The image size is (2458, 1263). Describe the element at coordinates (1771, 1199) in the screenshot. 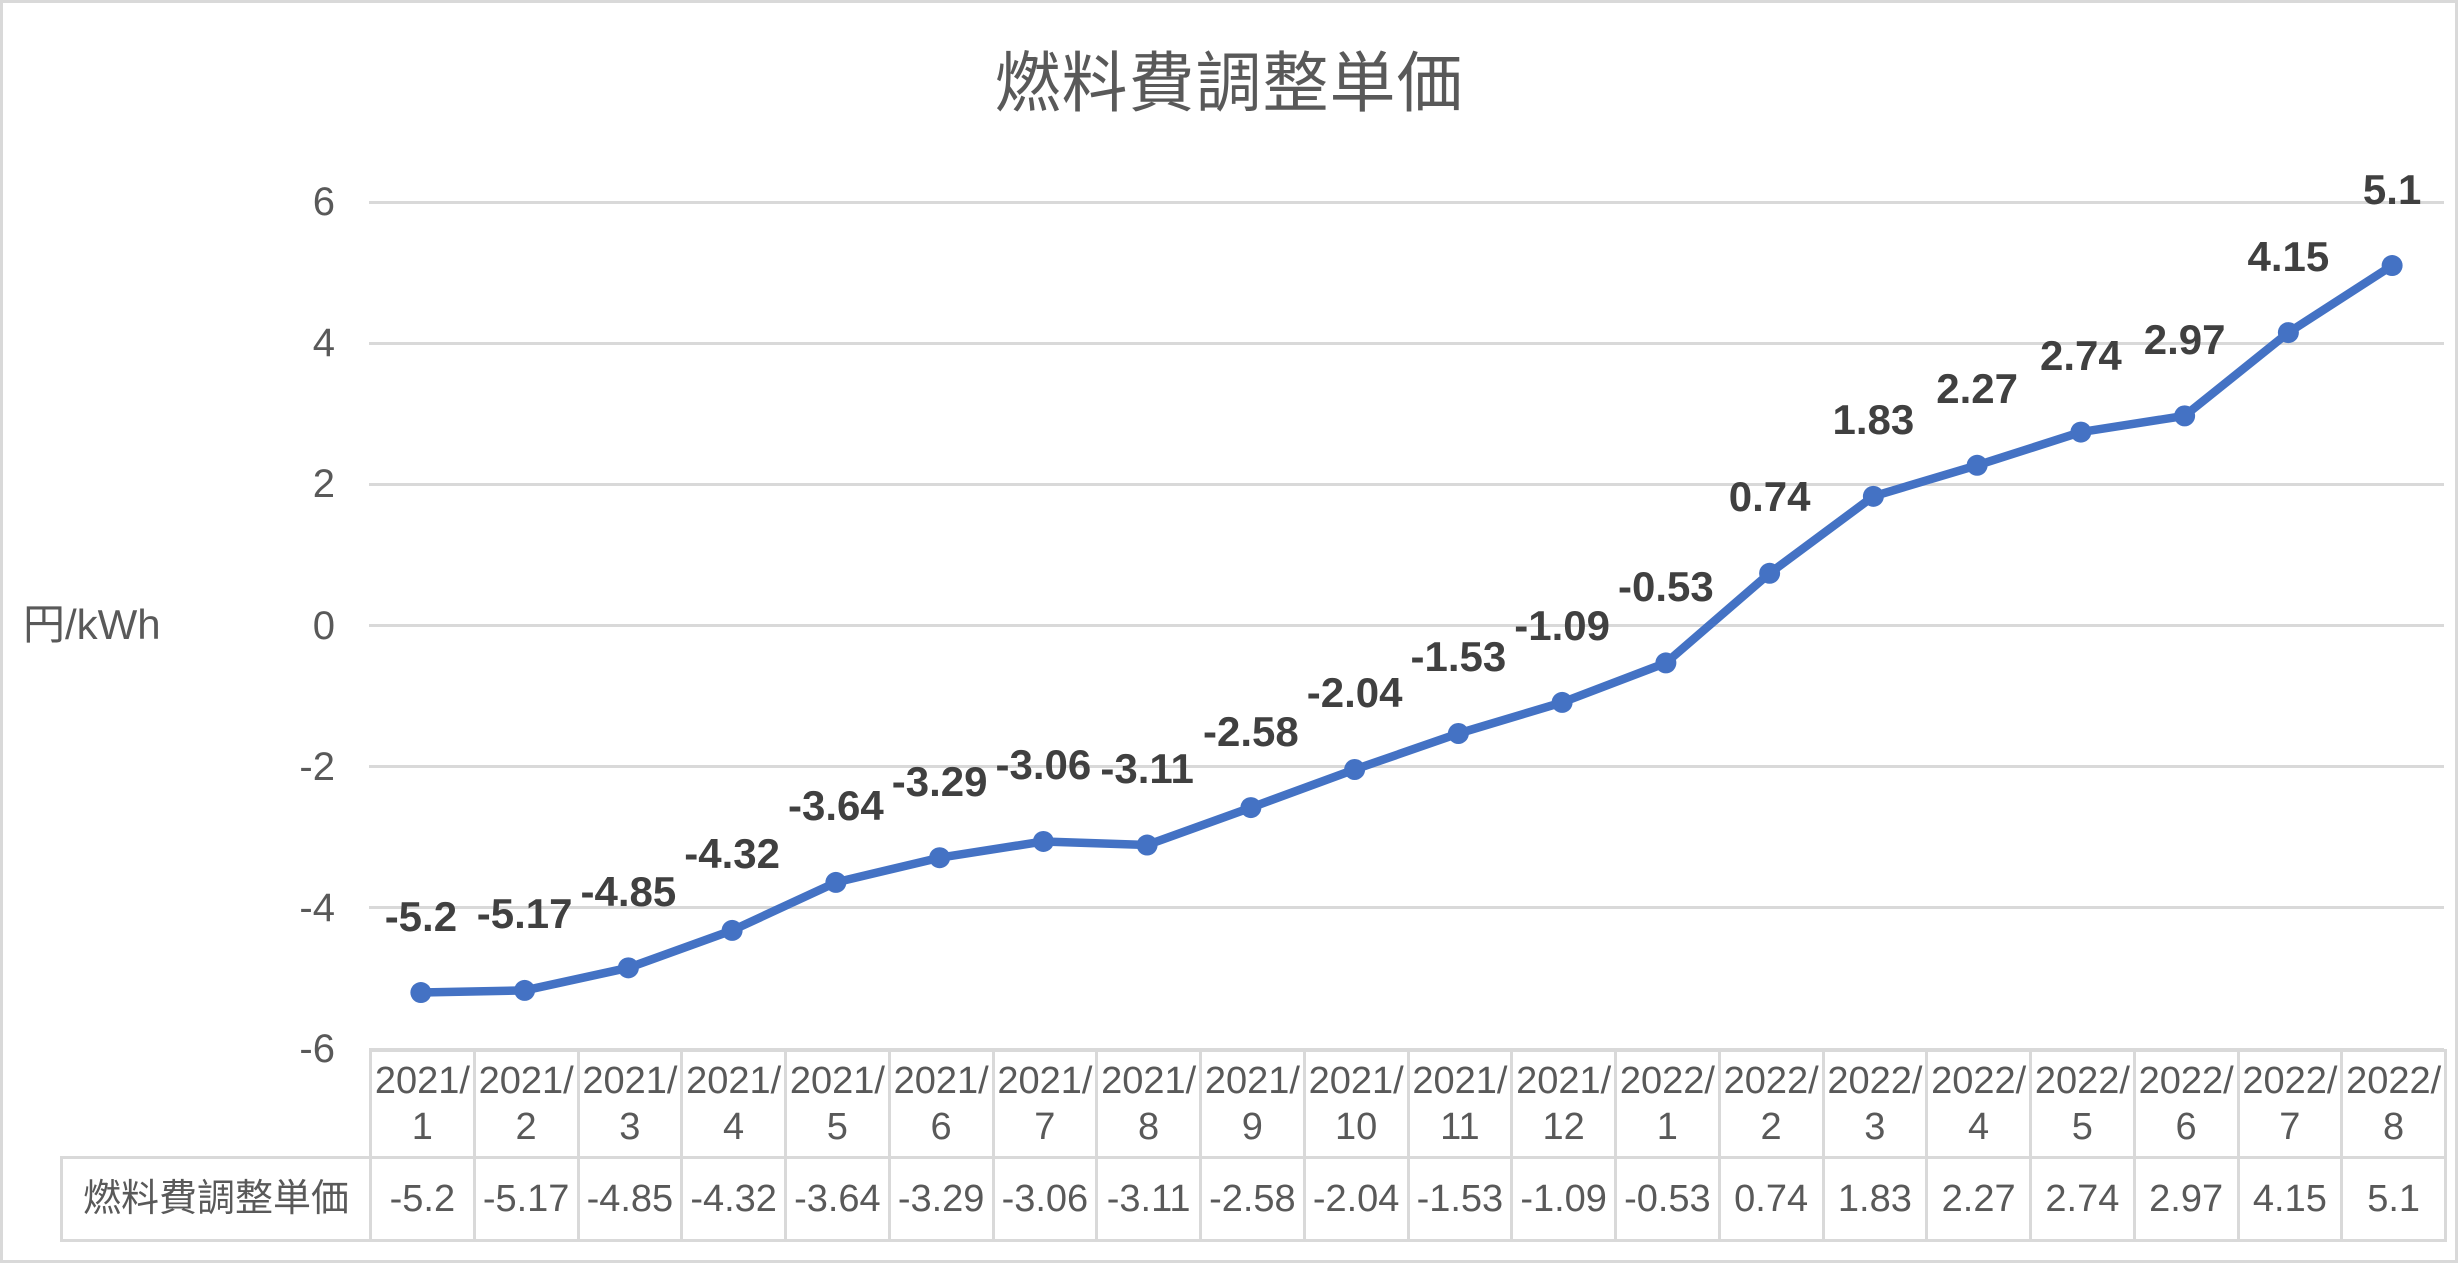

I see `table-value-cell: 0.74` at that location.